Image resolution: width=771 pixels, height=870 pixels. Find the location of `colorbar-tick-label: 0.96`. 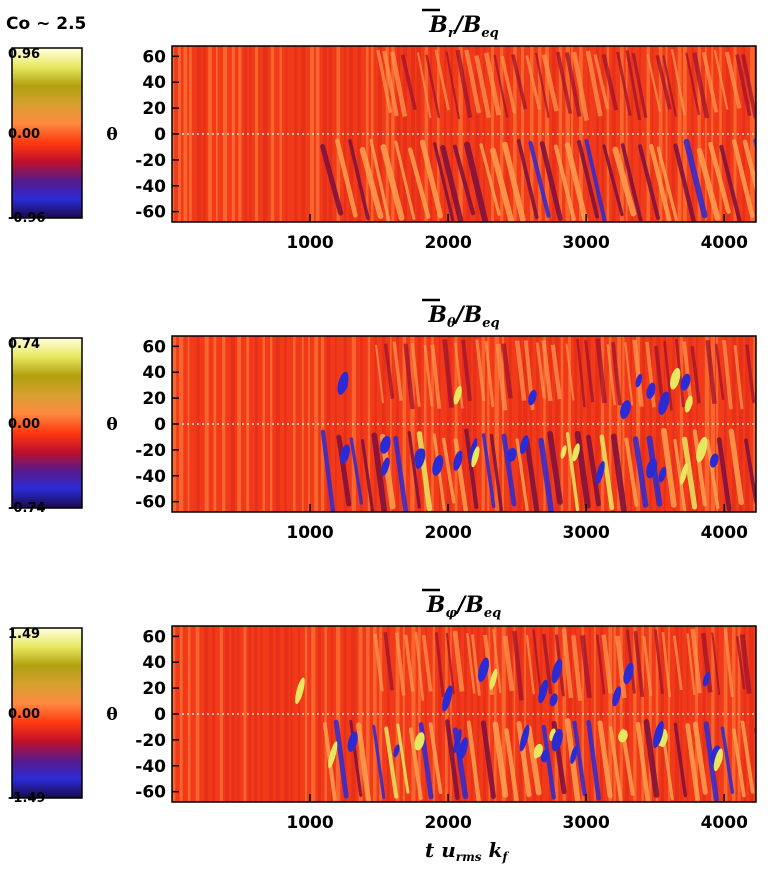

colorbar-tick-label: 0.96 is located at coordinates (24, 54).